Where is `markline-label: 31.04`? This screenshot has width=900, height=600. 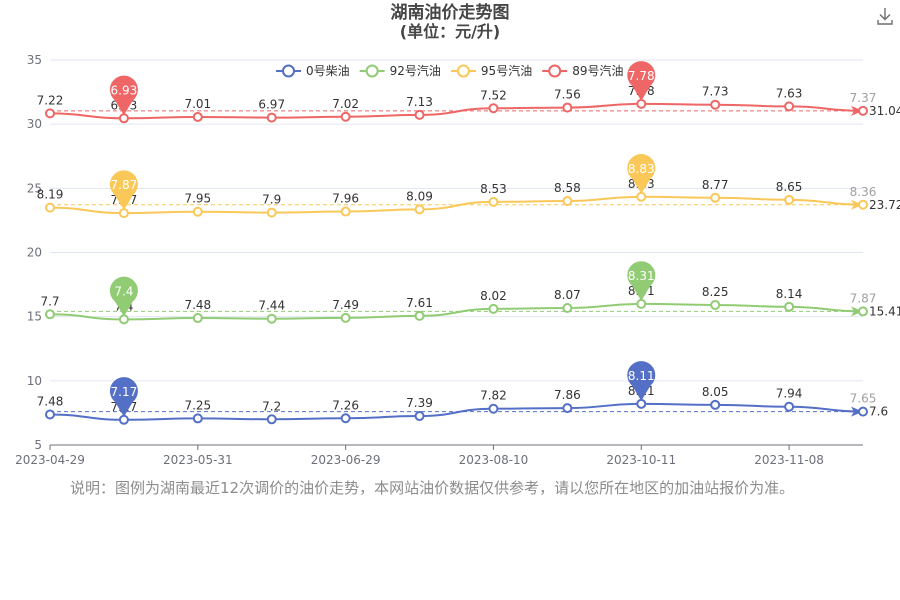 markline-label: 31.04 is located at coordinates (884, 111).